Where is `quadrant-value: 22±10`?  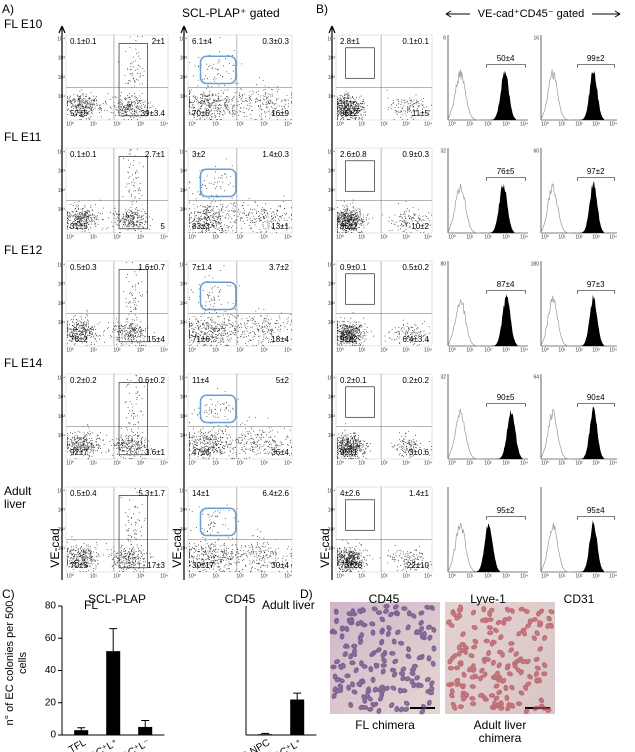 quadrant-value: 22±10 is located at coordinates (418, 565).